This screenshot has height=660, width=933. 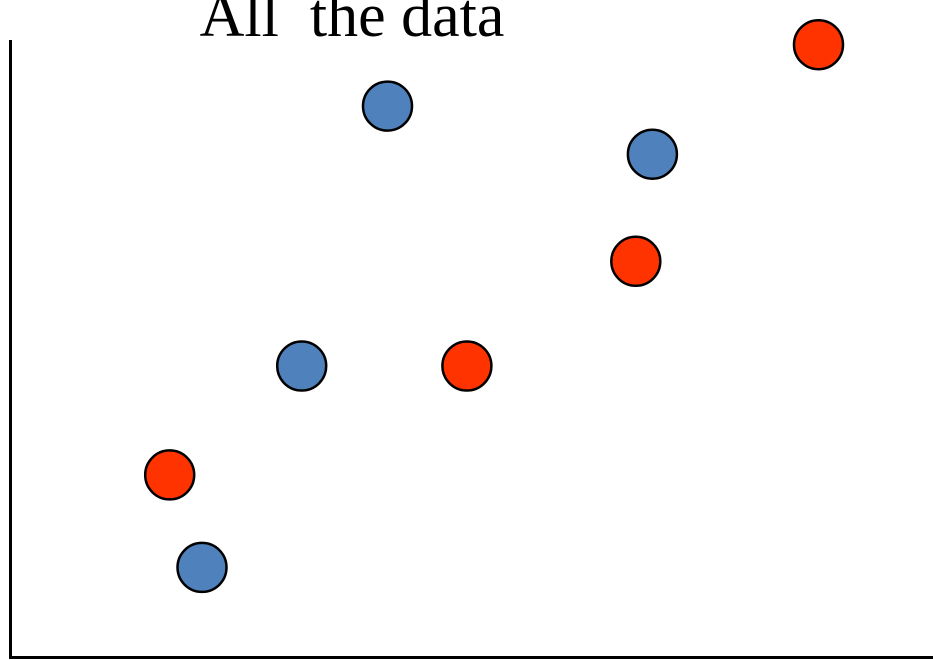 I want to click on chart-title: All the data, so click(x=352, y=25).